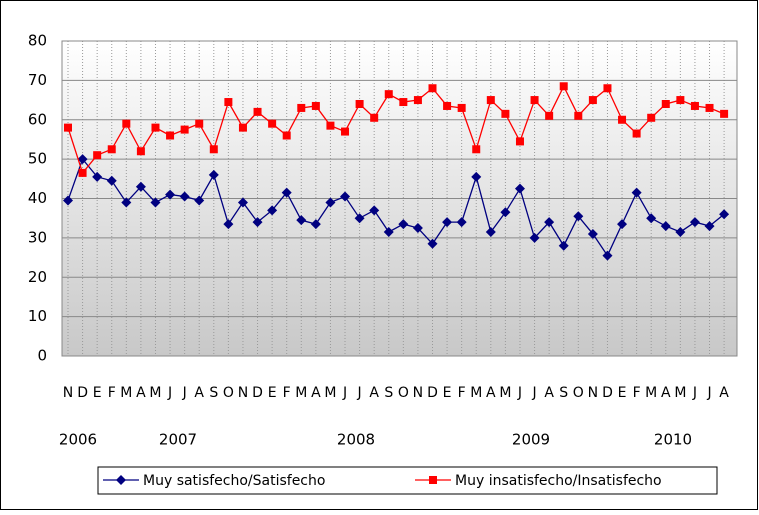 This screenshot has height=515, width=759. I want to click on year-label: 2008, so click(356, 440).